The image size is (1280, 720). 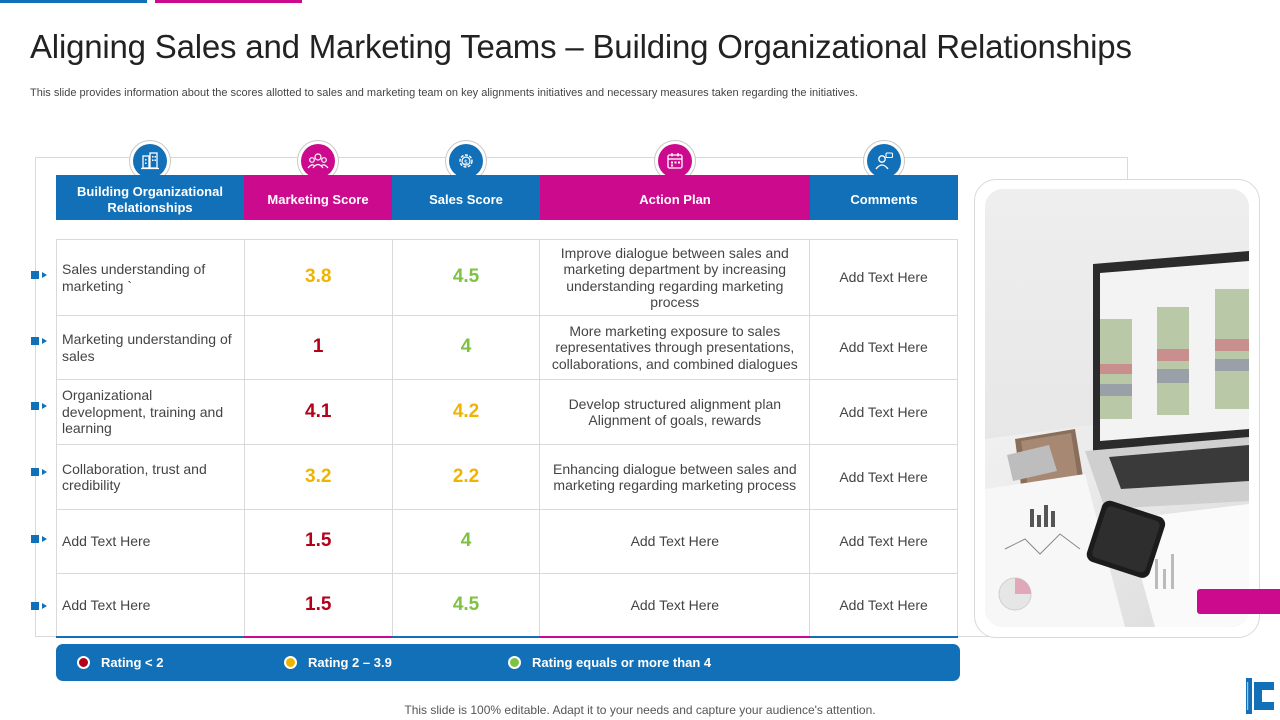 What do you see at coordinates (884, 161) in the screenshot?
I see `person-chat-icon` at bounding box center [884, 161].